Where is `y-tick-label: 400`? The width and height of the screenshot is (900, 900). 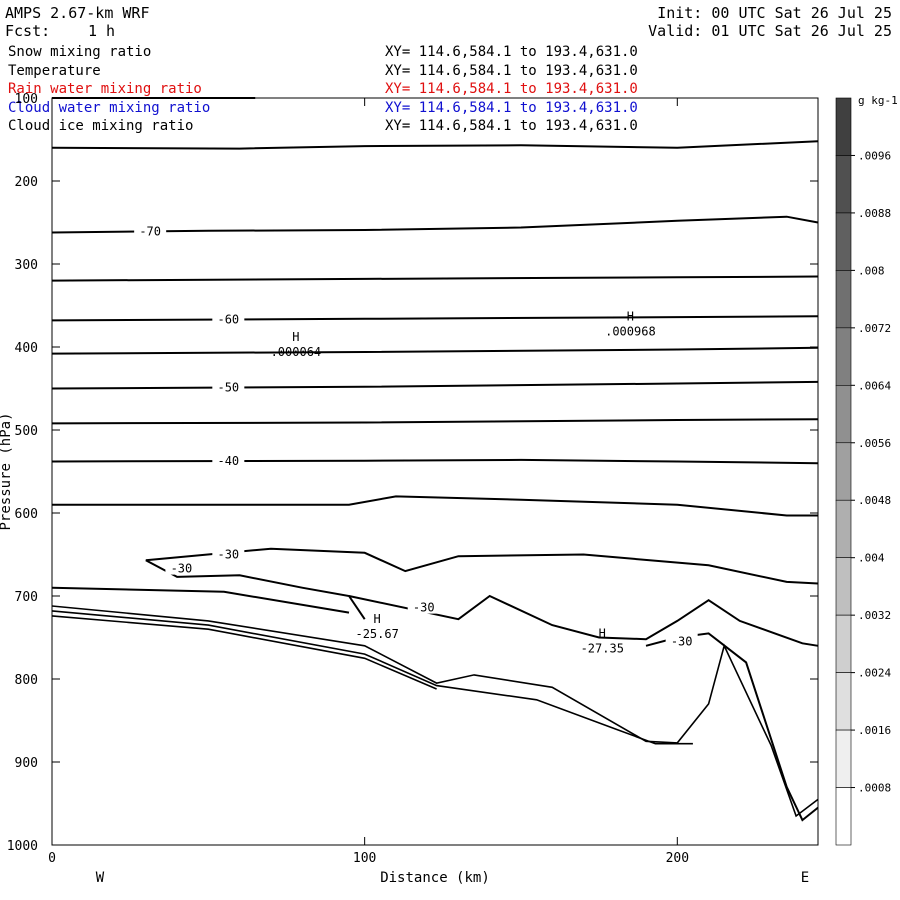 y-tick-label: 400 is located at coordinates (26, 348).